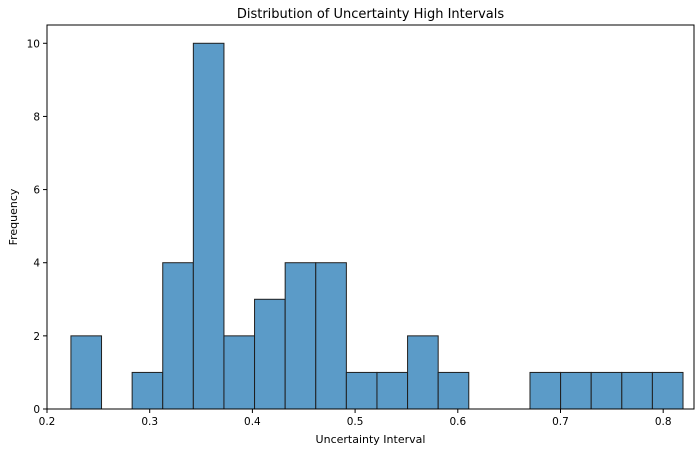 The width and height of the screenshot is (700, 450). What do you see at coordinates (663, 422) in the screenshot?
I see `x-tick-label: 0.8` at bounding box center [663, 422].